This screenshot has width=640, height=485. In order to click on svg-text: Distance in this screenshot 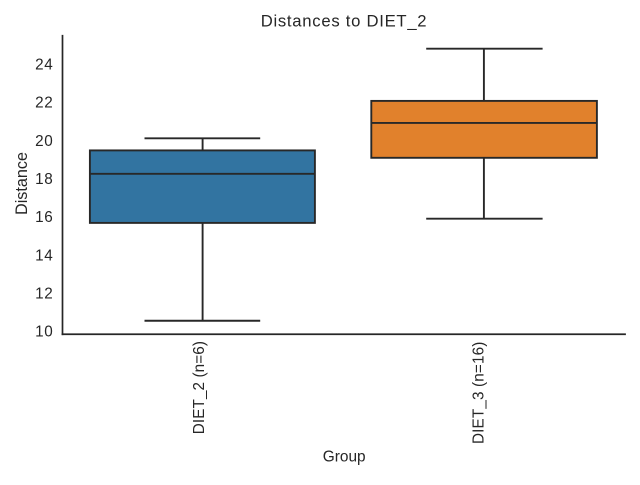, I will do `click(22, 183)`.